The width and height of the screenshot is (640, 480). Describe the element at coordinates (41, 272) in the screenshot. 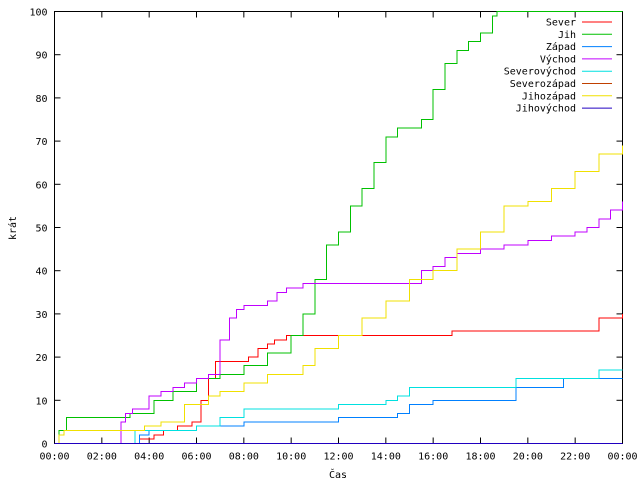

I see `y-tick-label: 40` at that location.